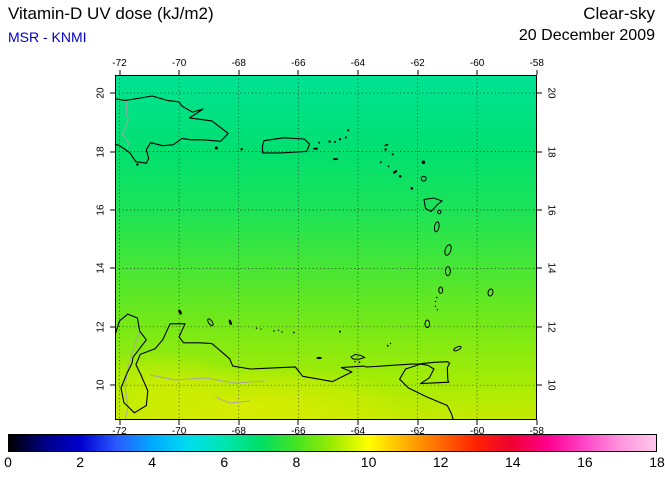 The height and width of the screenshot is (480, 665). Describe the element at coordinates (586, 35) in the screenshot. I see `date-label: 20 December 2009` at that location.